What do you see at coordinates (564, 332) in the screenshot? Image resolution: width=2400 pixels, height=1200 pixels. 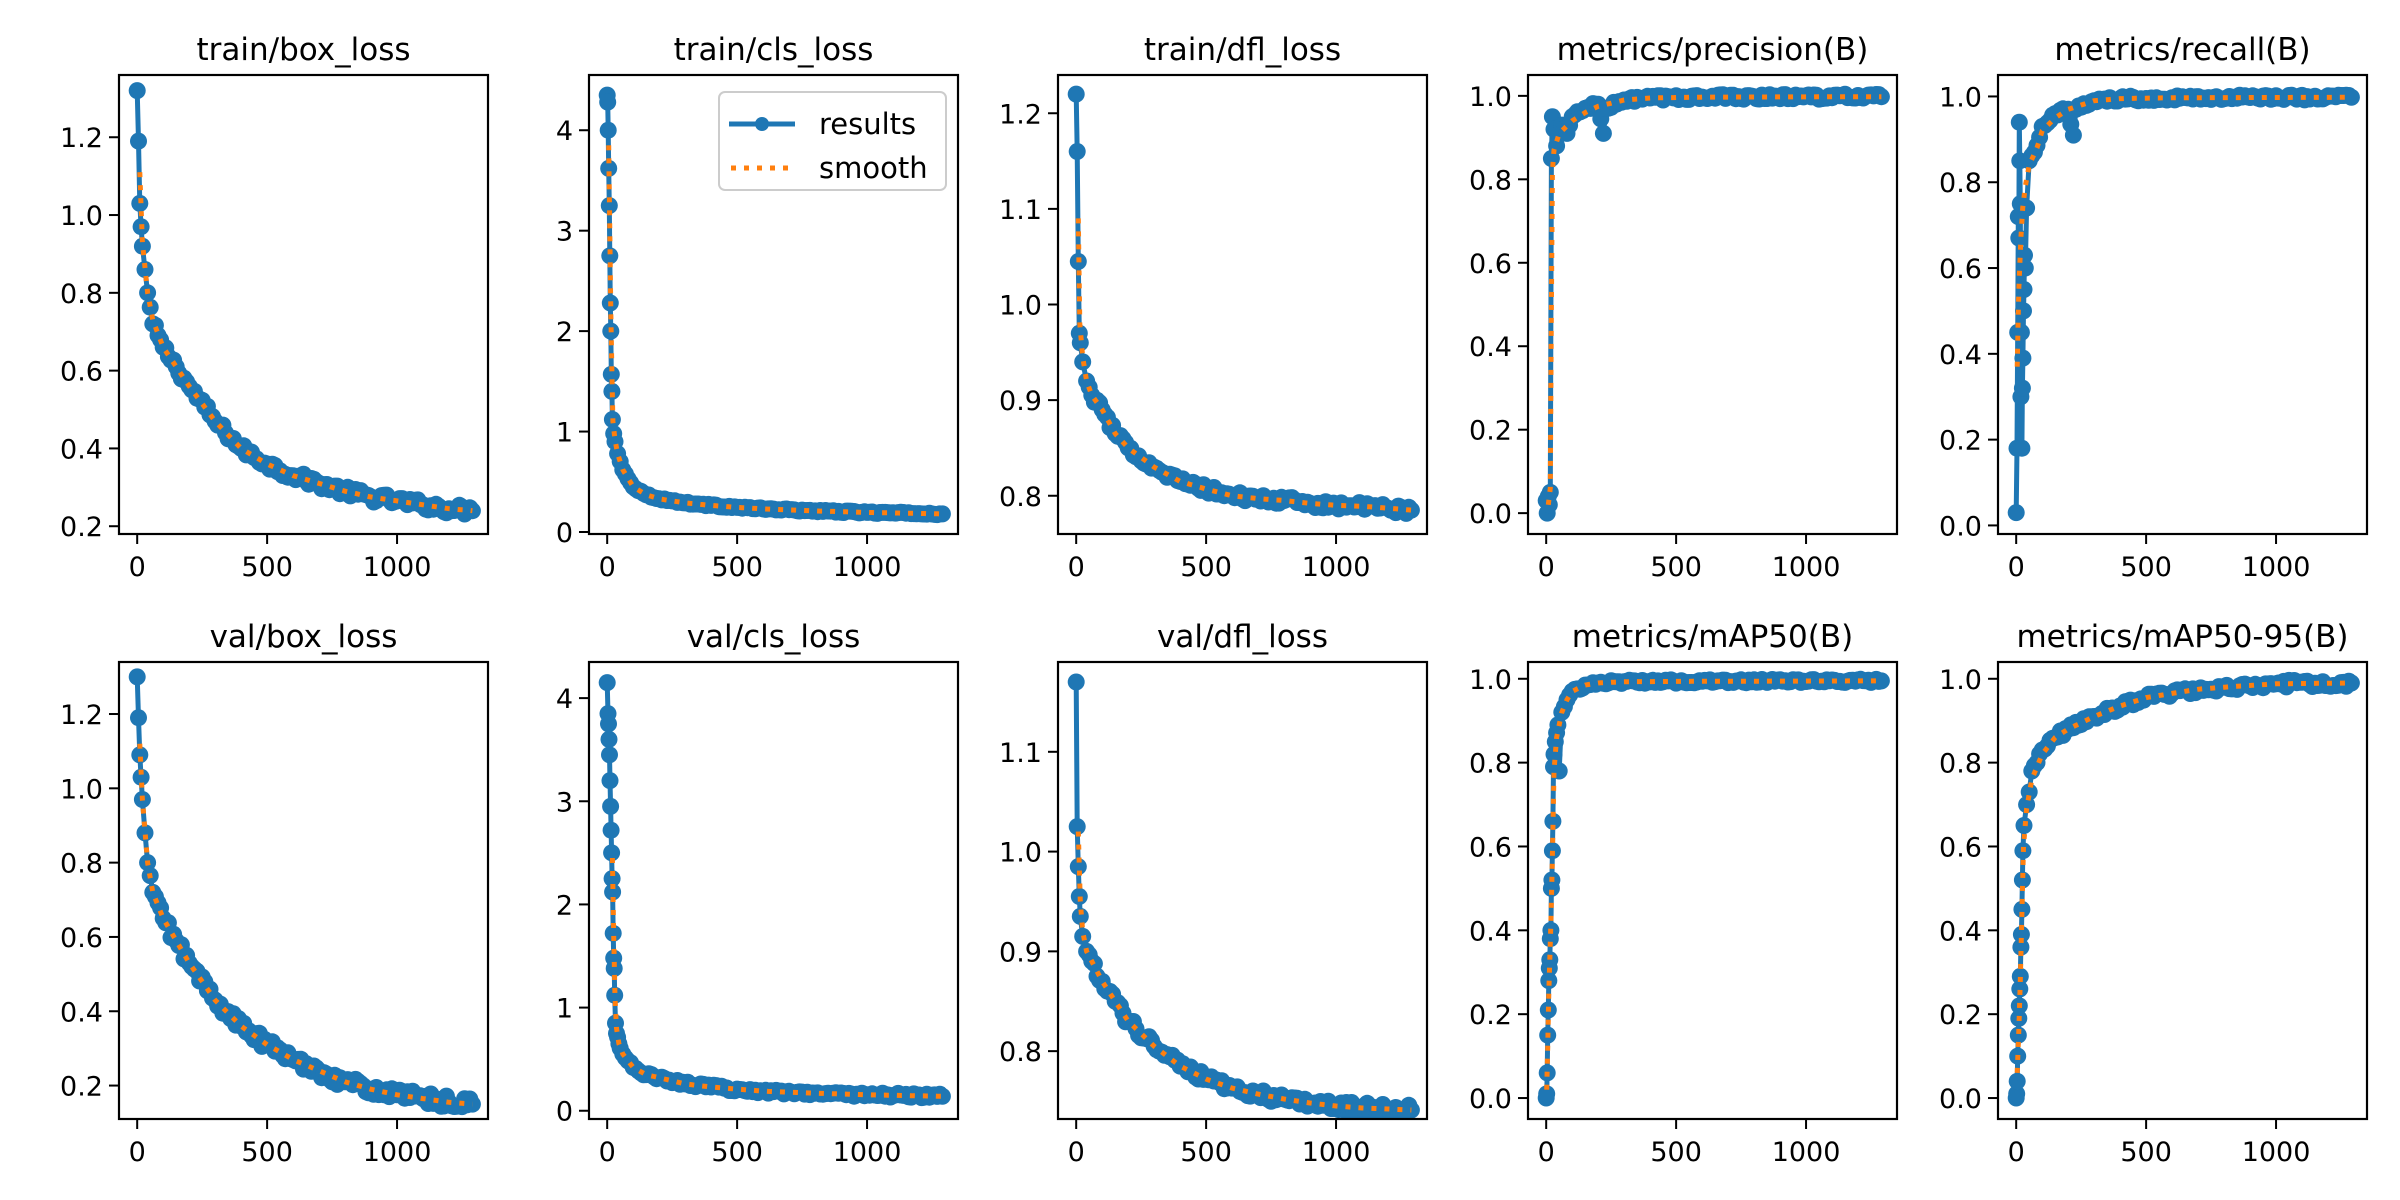 I see `y-tick-label: 2` at bounding box center [564, 332].